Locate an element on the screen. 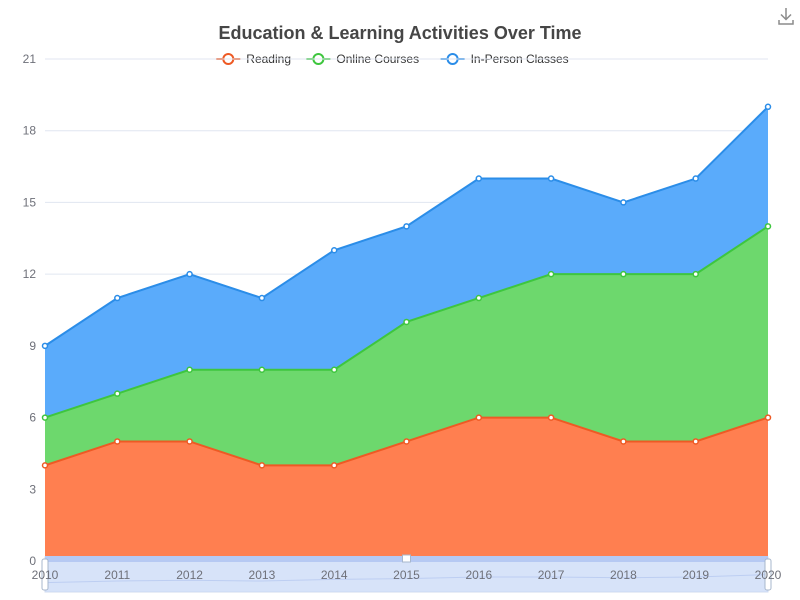  y-tick-label: 18 is located at coordinates (30, 131).